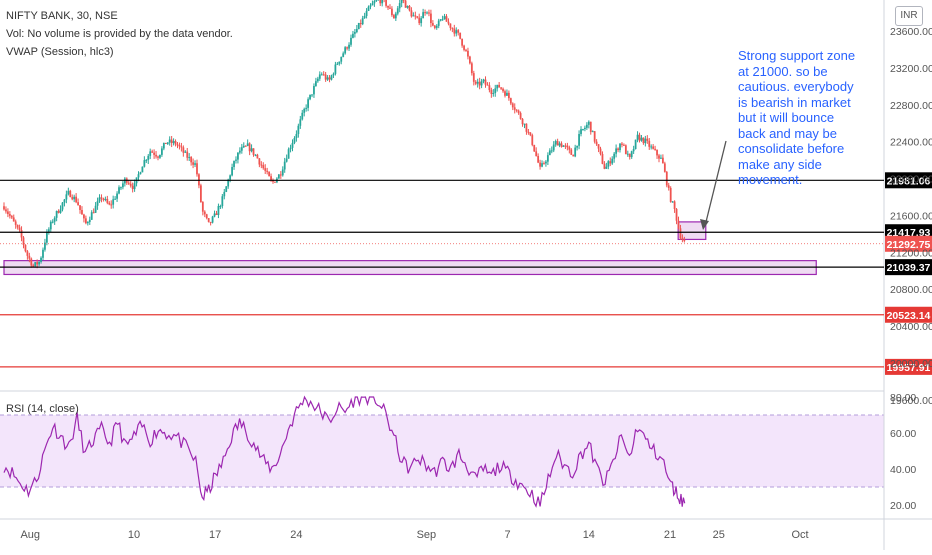 This screenshot has height=555, width=932. I want to click on time-tick-label: Aug, so click(30, 535).